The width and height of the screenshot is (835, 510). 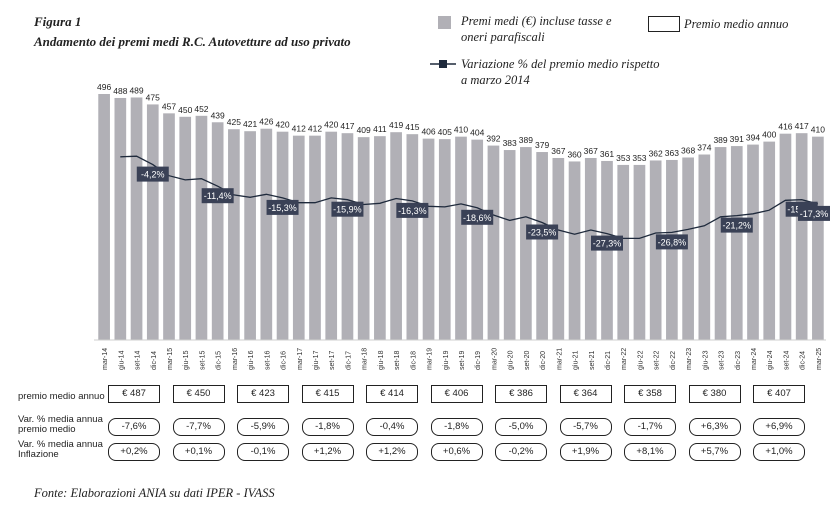 I want to click on premio-cell: € 450, so click(x=198, y=394).